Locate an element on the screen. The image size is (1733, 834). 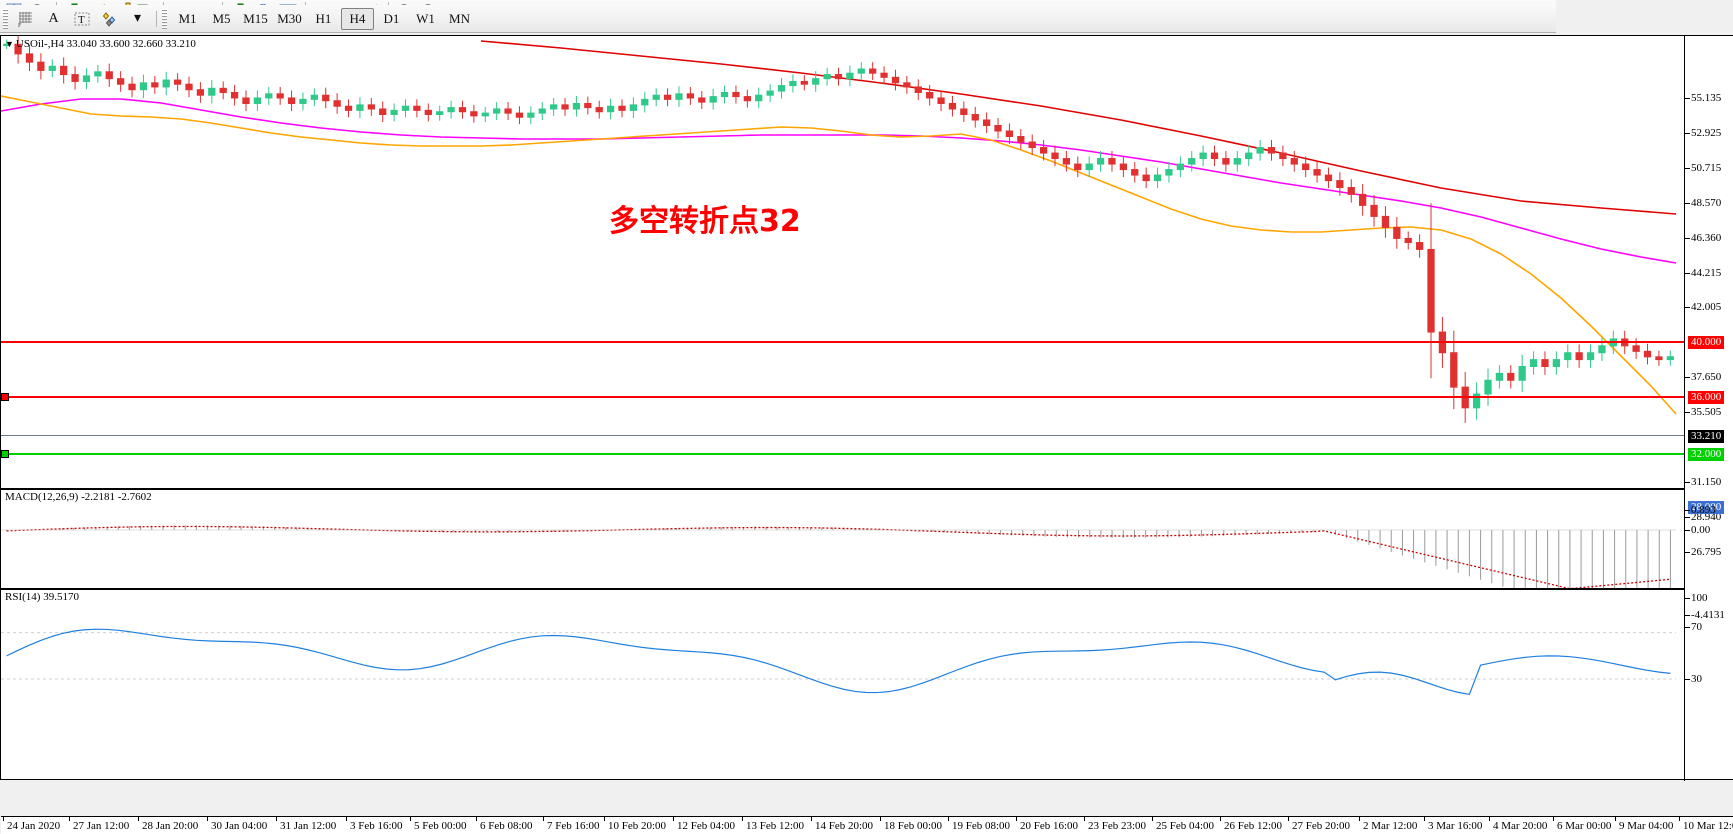
toolbar-grip is located at coordinates (5, 18).